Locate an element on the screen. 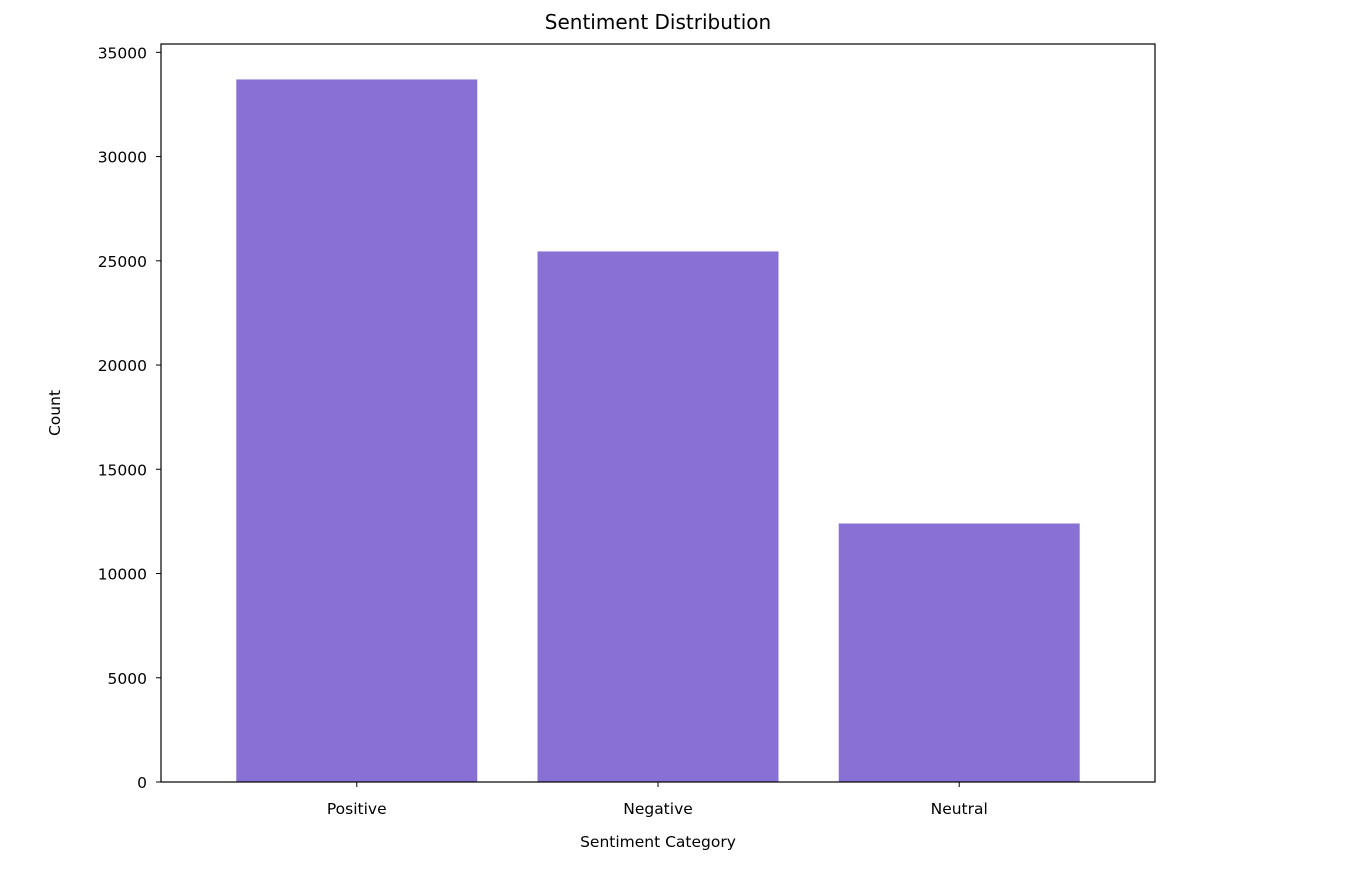 Image resolution: width=1364 pixels, height=876 pixels. y-tick-label: 20000 is located at coordinates (122, 366).